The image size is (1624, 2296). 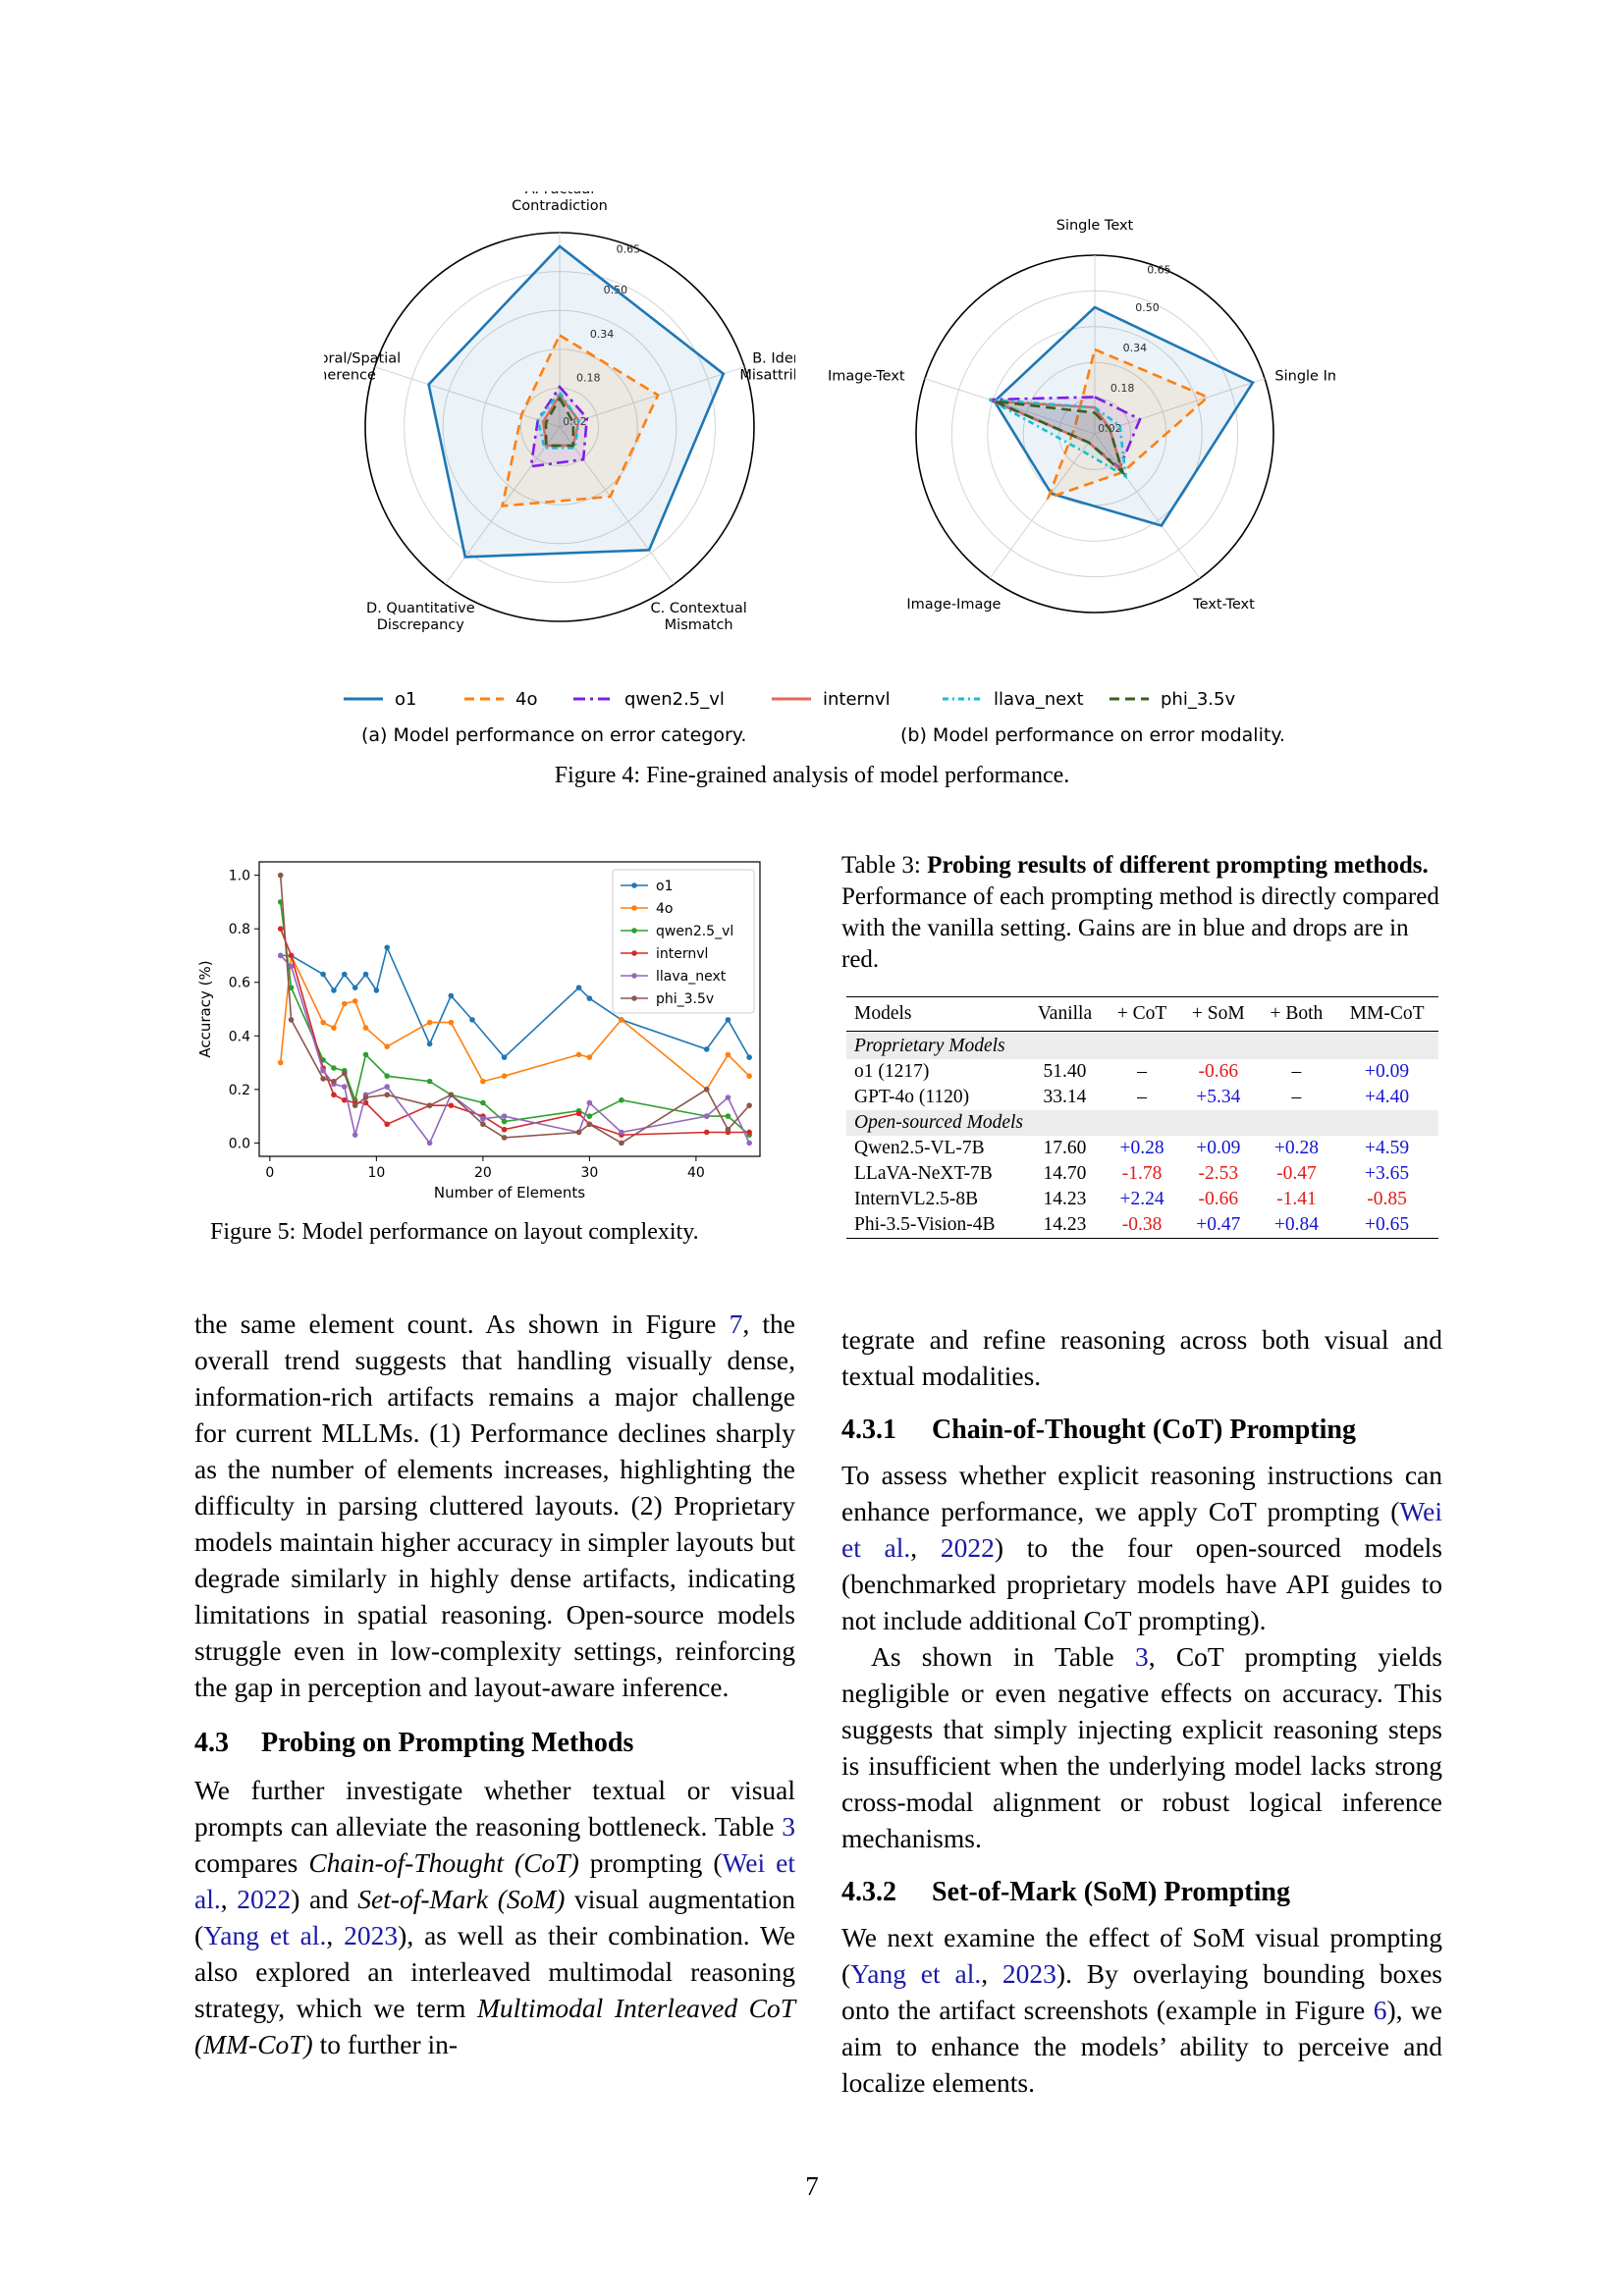 I want to click on figure6-link: 6, so click(x=1380, y=2010).